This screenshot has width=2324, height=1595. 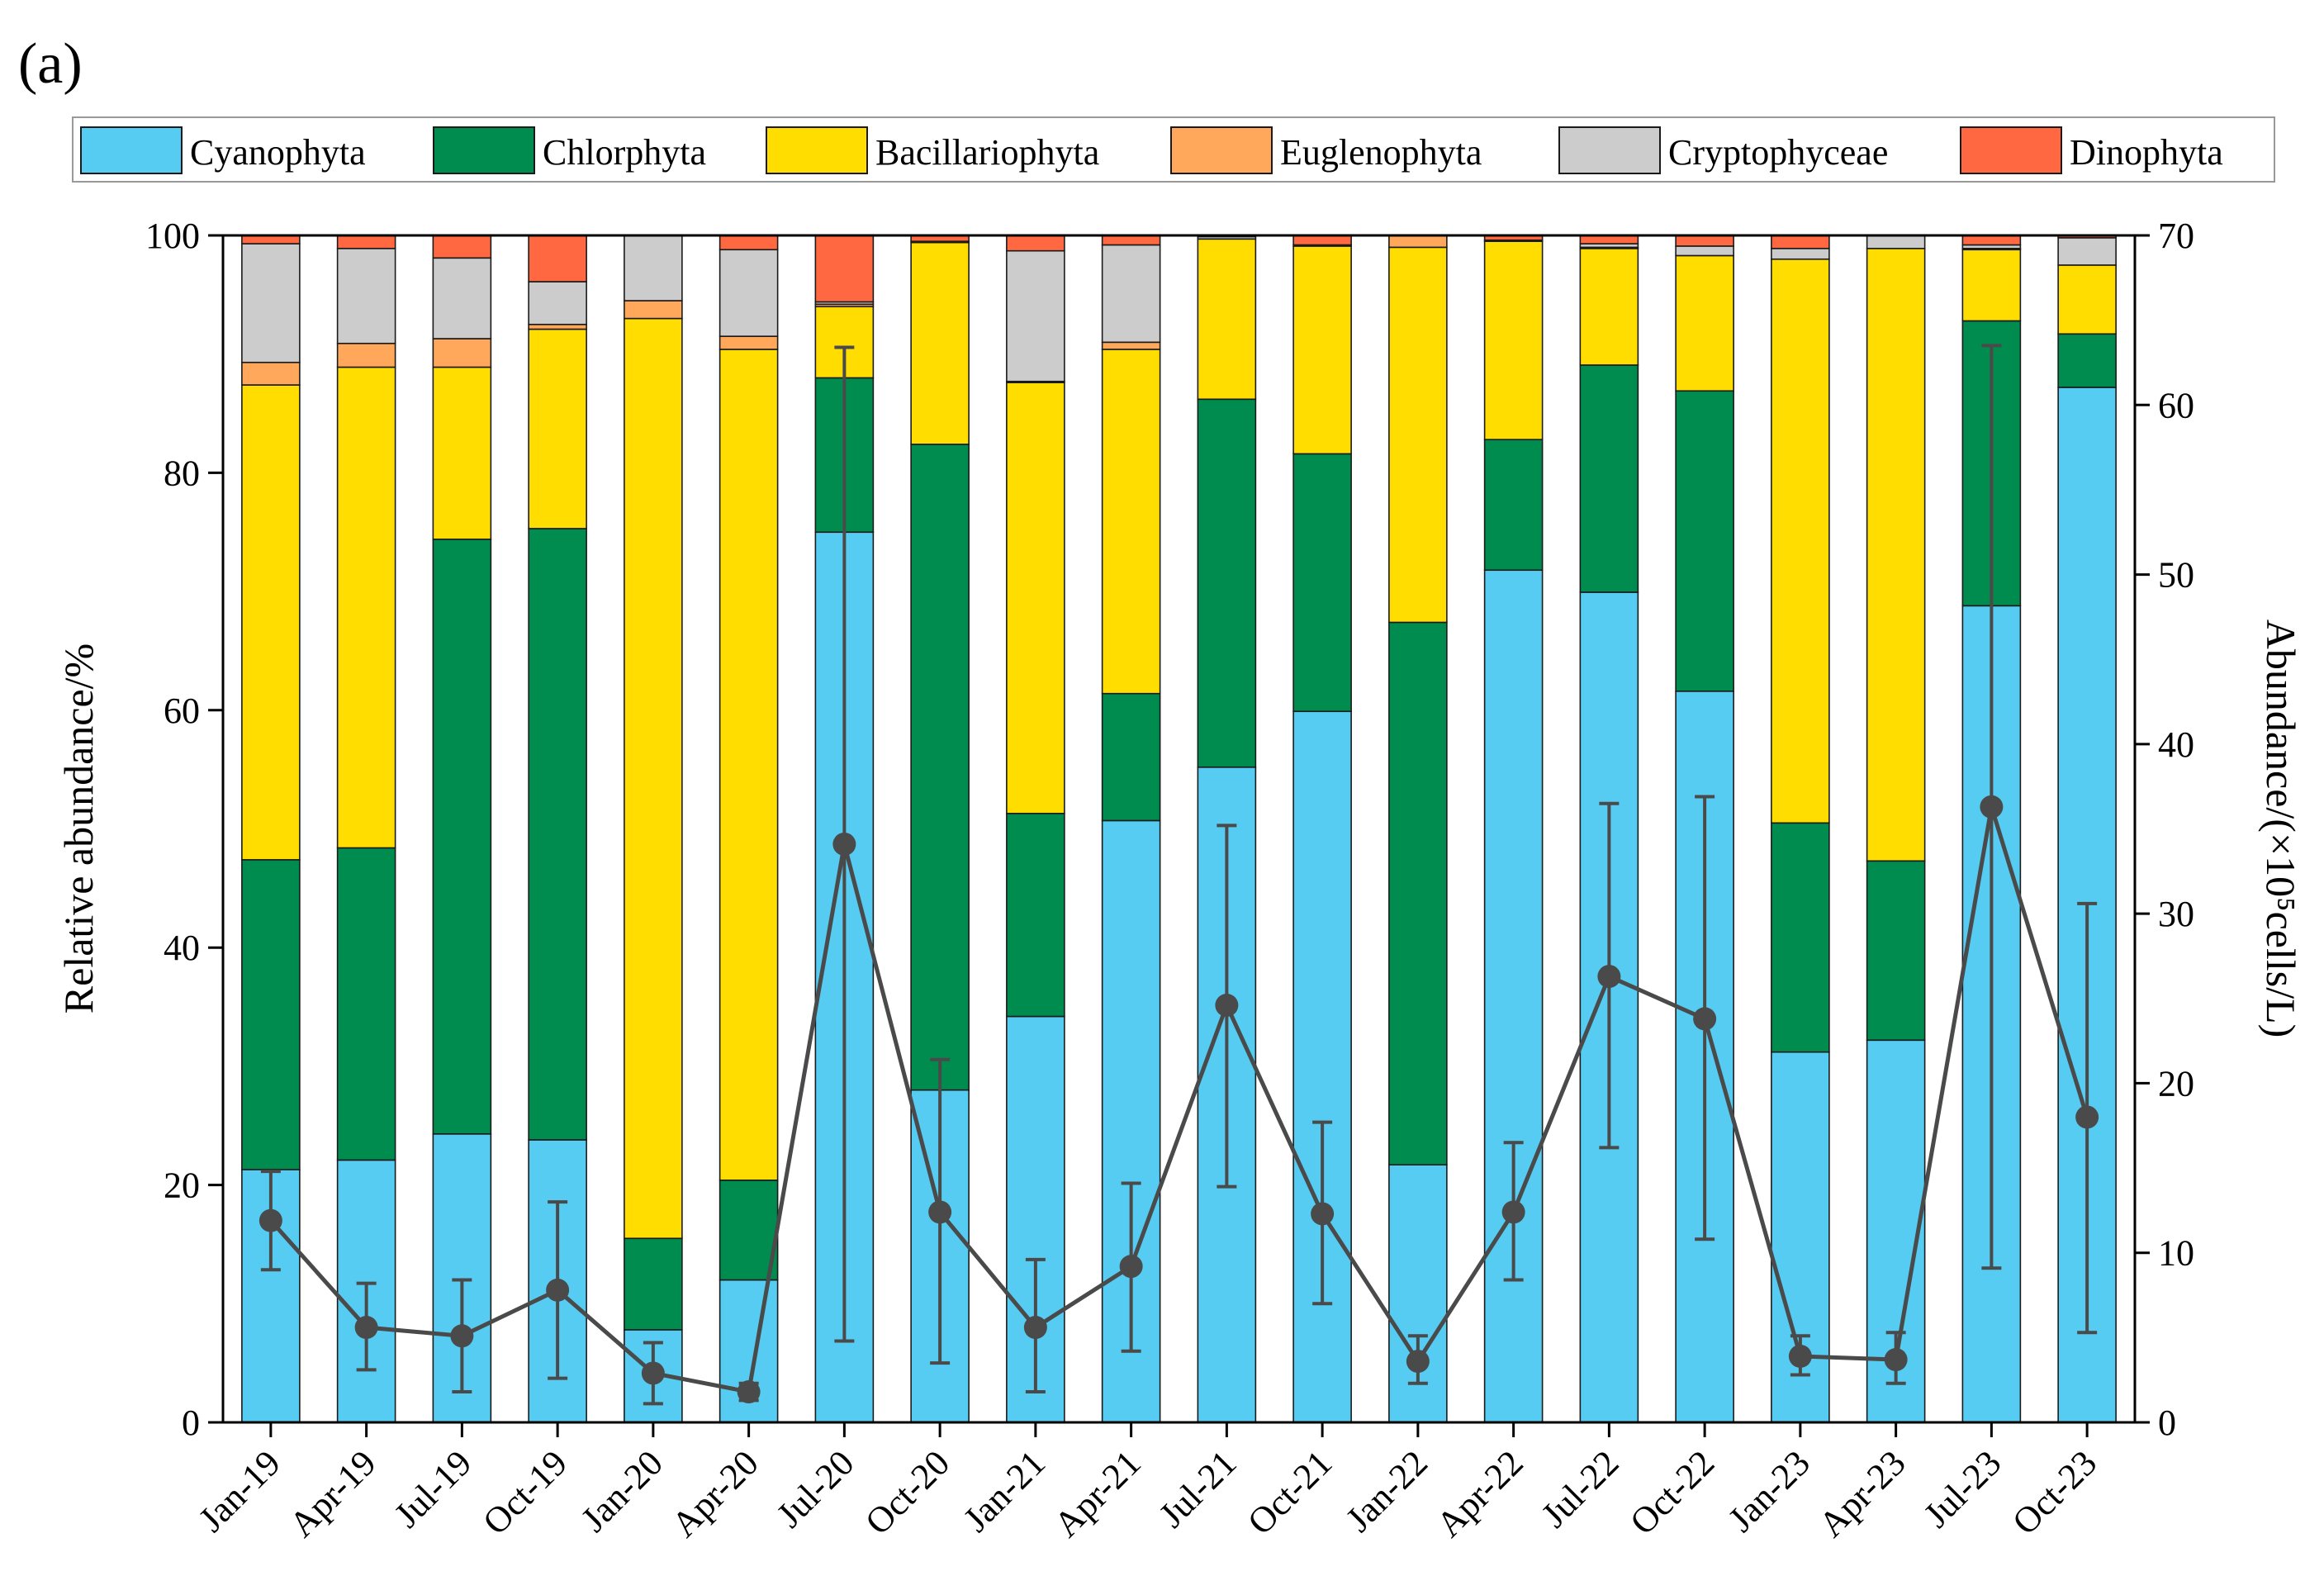 I want to click on y-axis-title-right: Abundance/(×10⁵cells/L), so click(x=2281, y=829).